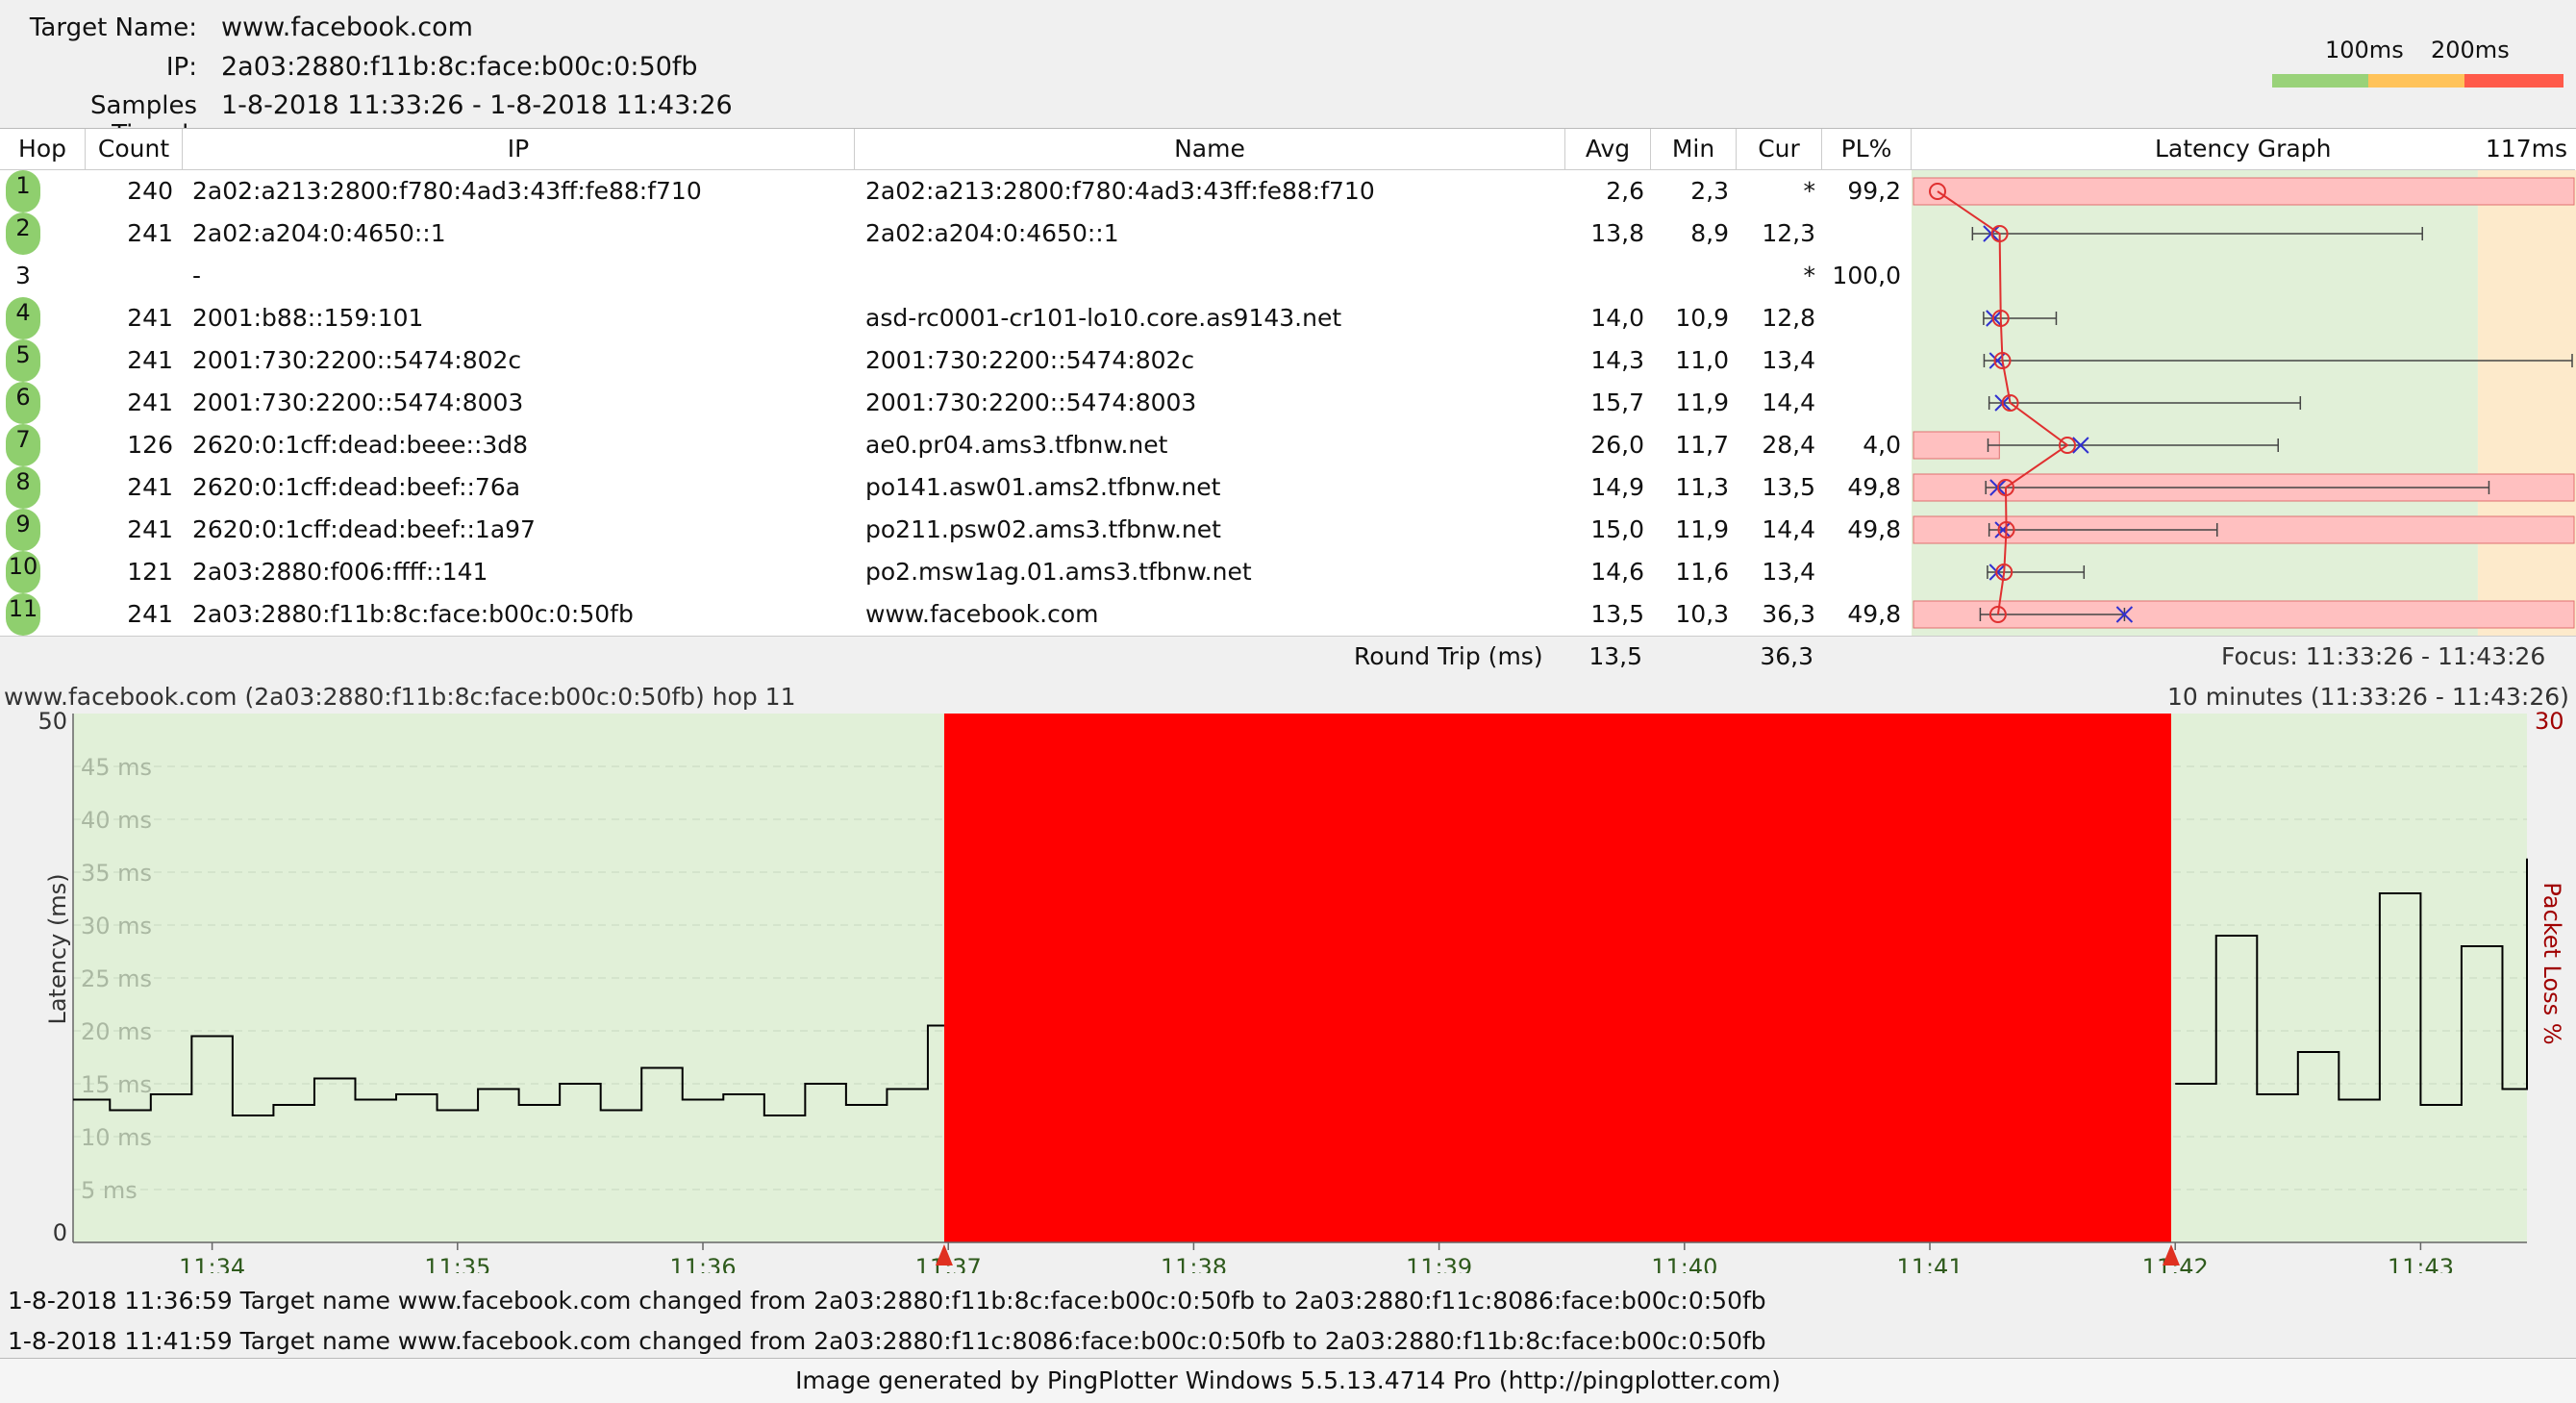 This screenshot has width=2576, height=1403. I want to click on cell-name: po141.asw01.ams2.tfbnw.net, so click(1043, 487).